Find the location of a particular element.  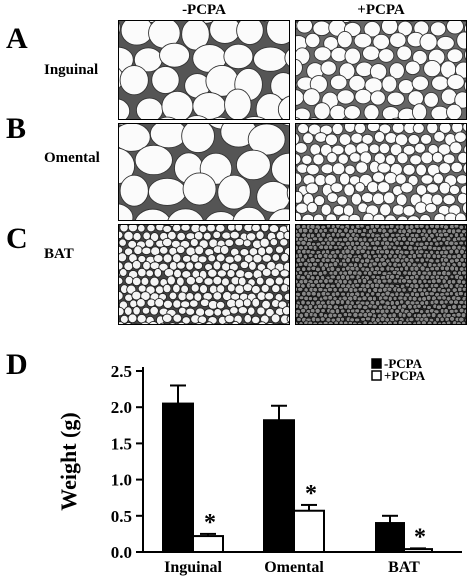

micrograph-bat-minus-pcpa is located at coordinates (204, 274).